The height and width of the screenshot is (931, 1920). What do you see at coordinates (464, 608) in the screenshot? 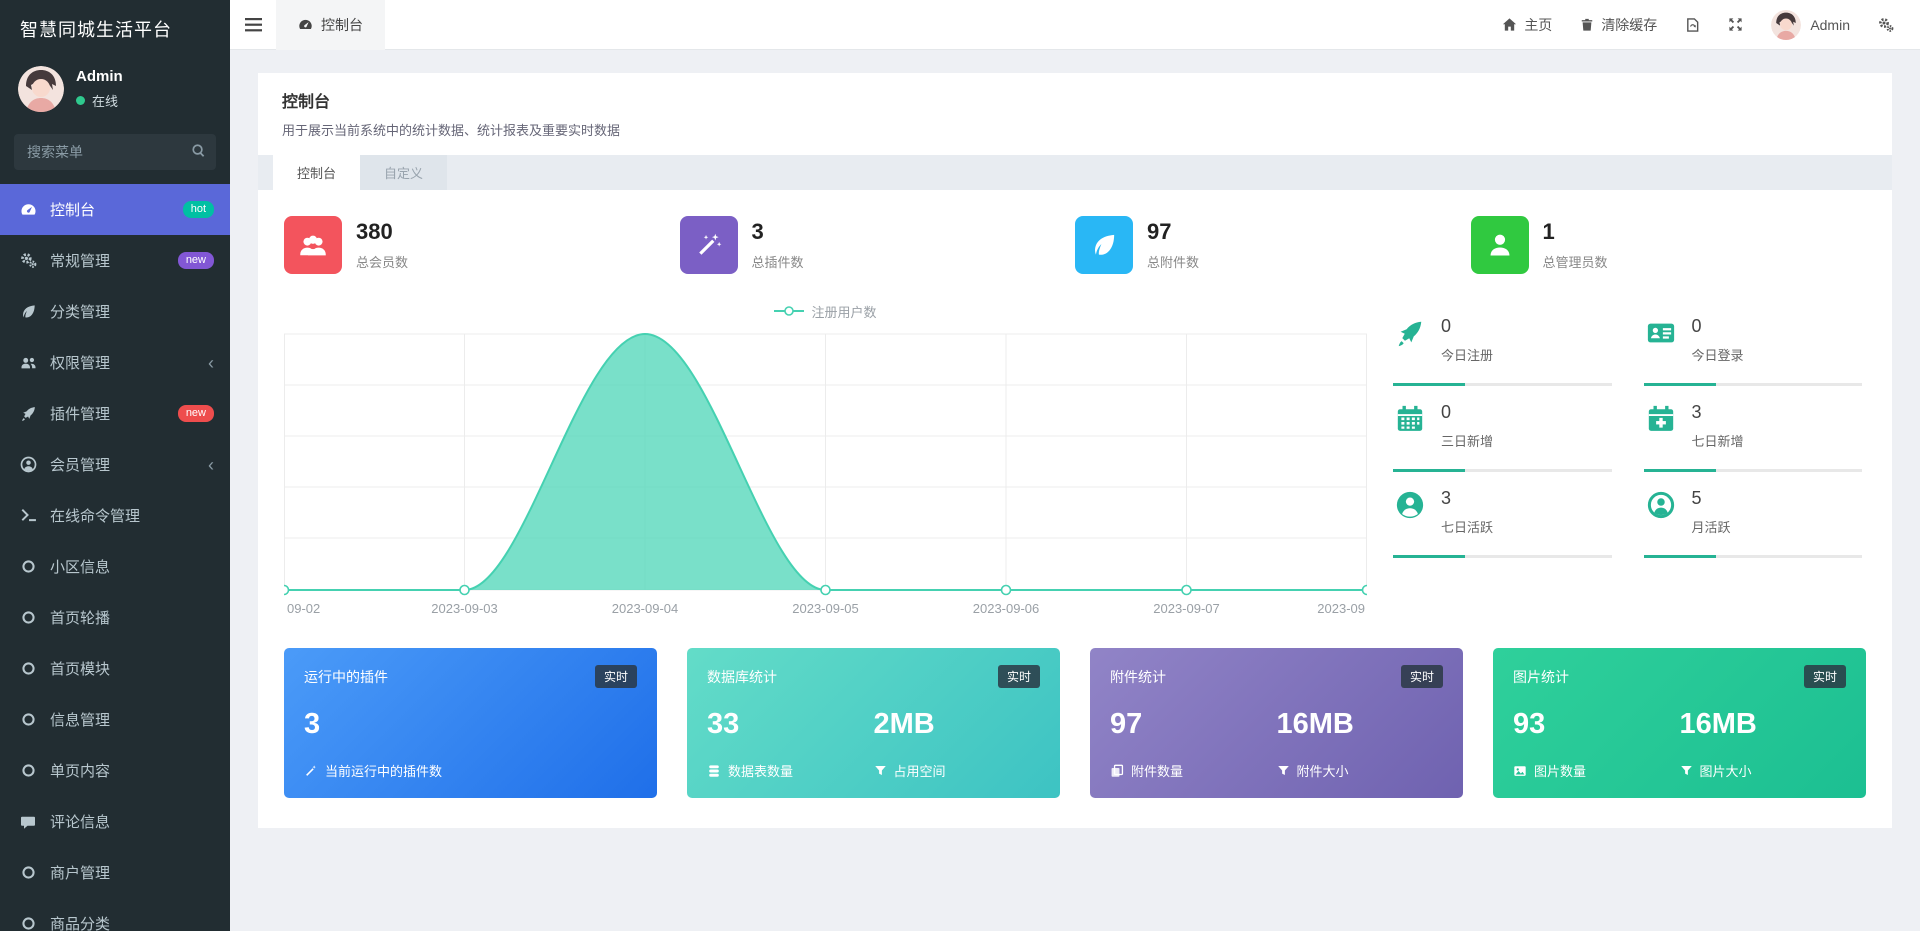
I see `x-axis-tick: 2023-09-03` at bounding box center [464, 608].